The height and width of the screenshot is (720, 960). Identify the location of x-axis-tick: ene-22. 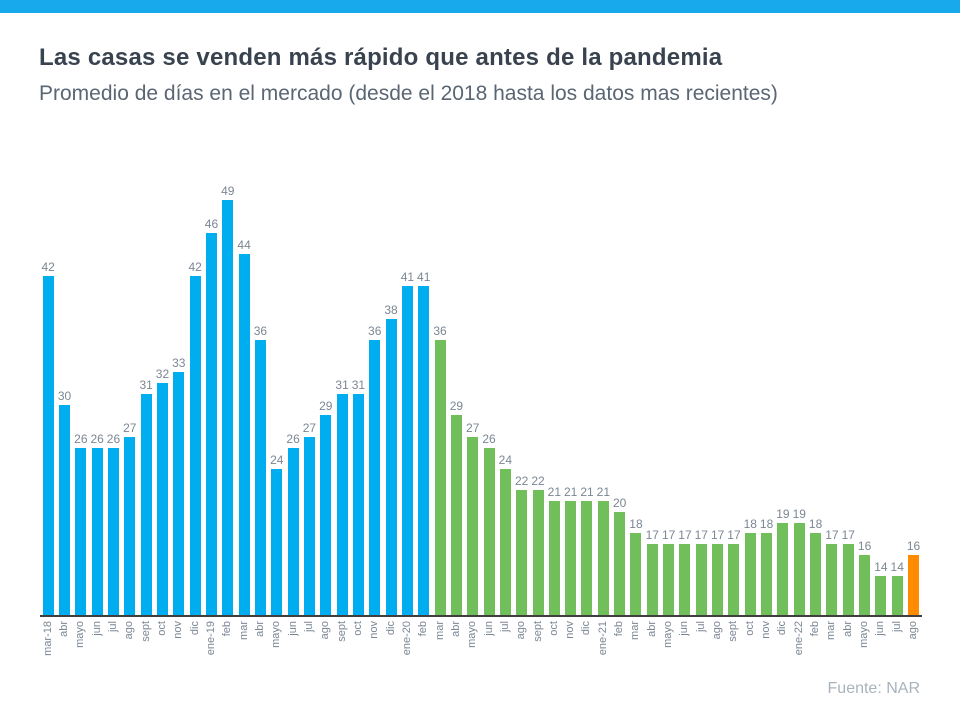
(799, 653).